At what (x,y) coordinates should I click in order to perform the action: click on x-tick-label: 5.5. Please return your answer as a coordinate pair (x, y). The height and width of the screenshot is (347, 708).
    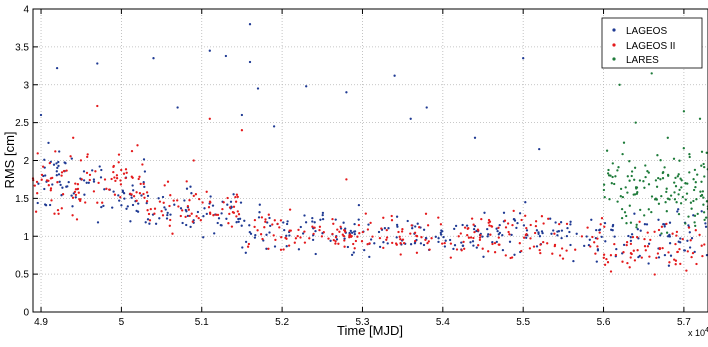
    Looking at the image, I should click on (523, 322).